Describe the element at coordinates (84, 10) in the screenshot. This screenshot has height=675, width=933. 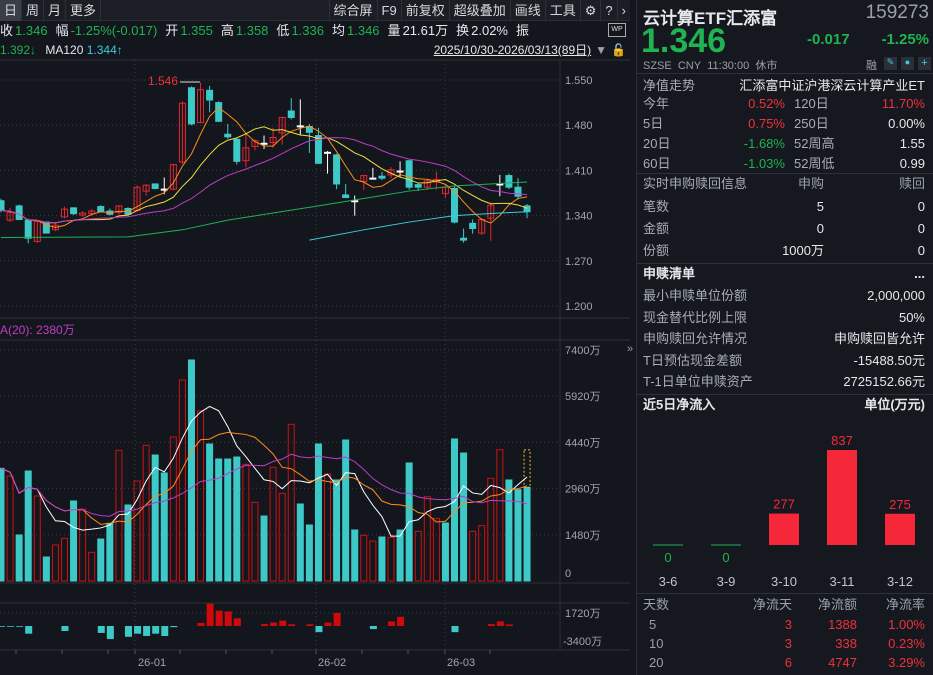
I see `tab-more: 更多` at that location.